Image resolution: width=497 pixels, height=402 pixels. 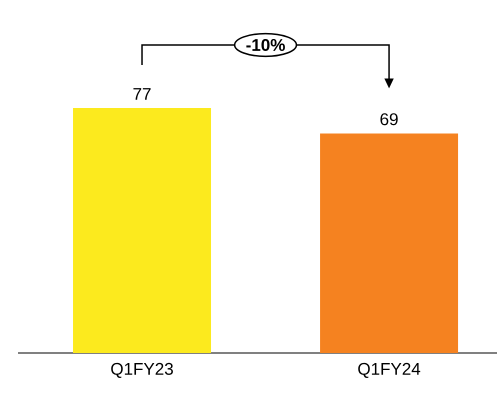 I want to click on x-tick-label: Q1FY23, so click(x=142, y=370).